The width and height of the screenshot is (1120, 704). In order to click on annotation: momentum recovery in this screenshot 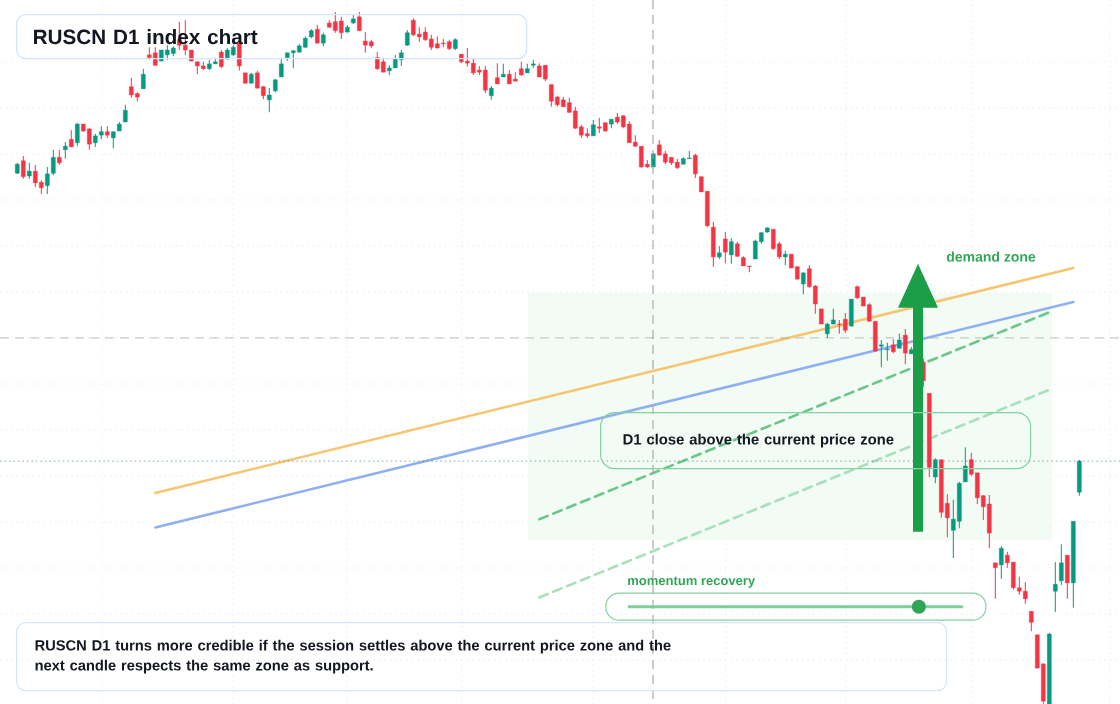, I will do `click(692, 582)`.